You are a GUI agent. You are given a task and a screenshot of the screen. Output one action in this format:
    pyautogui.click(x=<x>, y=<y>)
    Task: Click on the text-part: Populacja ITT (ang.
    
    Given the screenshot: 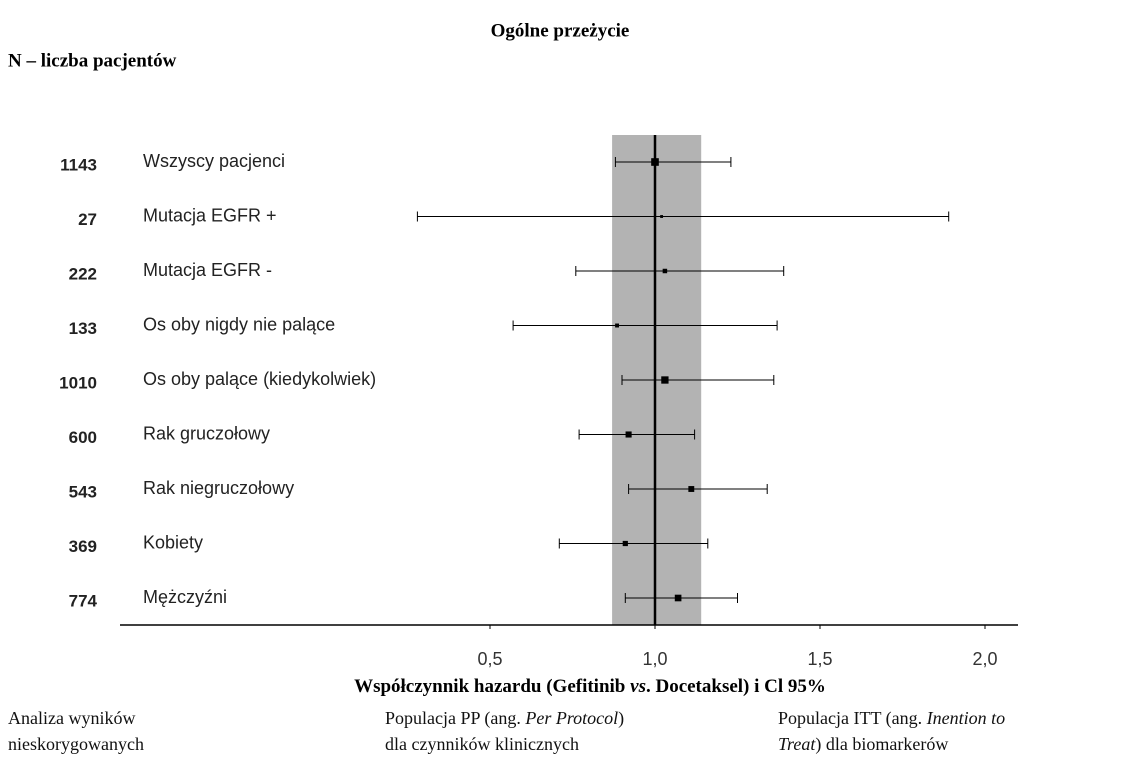 What is the action you would take?
    pyautogui.click(x=852, y=718)
    